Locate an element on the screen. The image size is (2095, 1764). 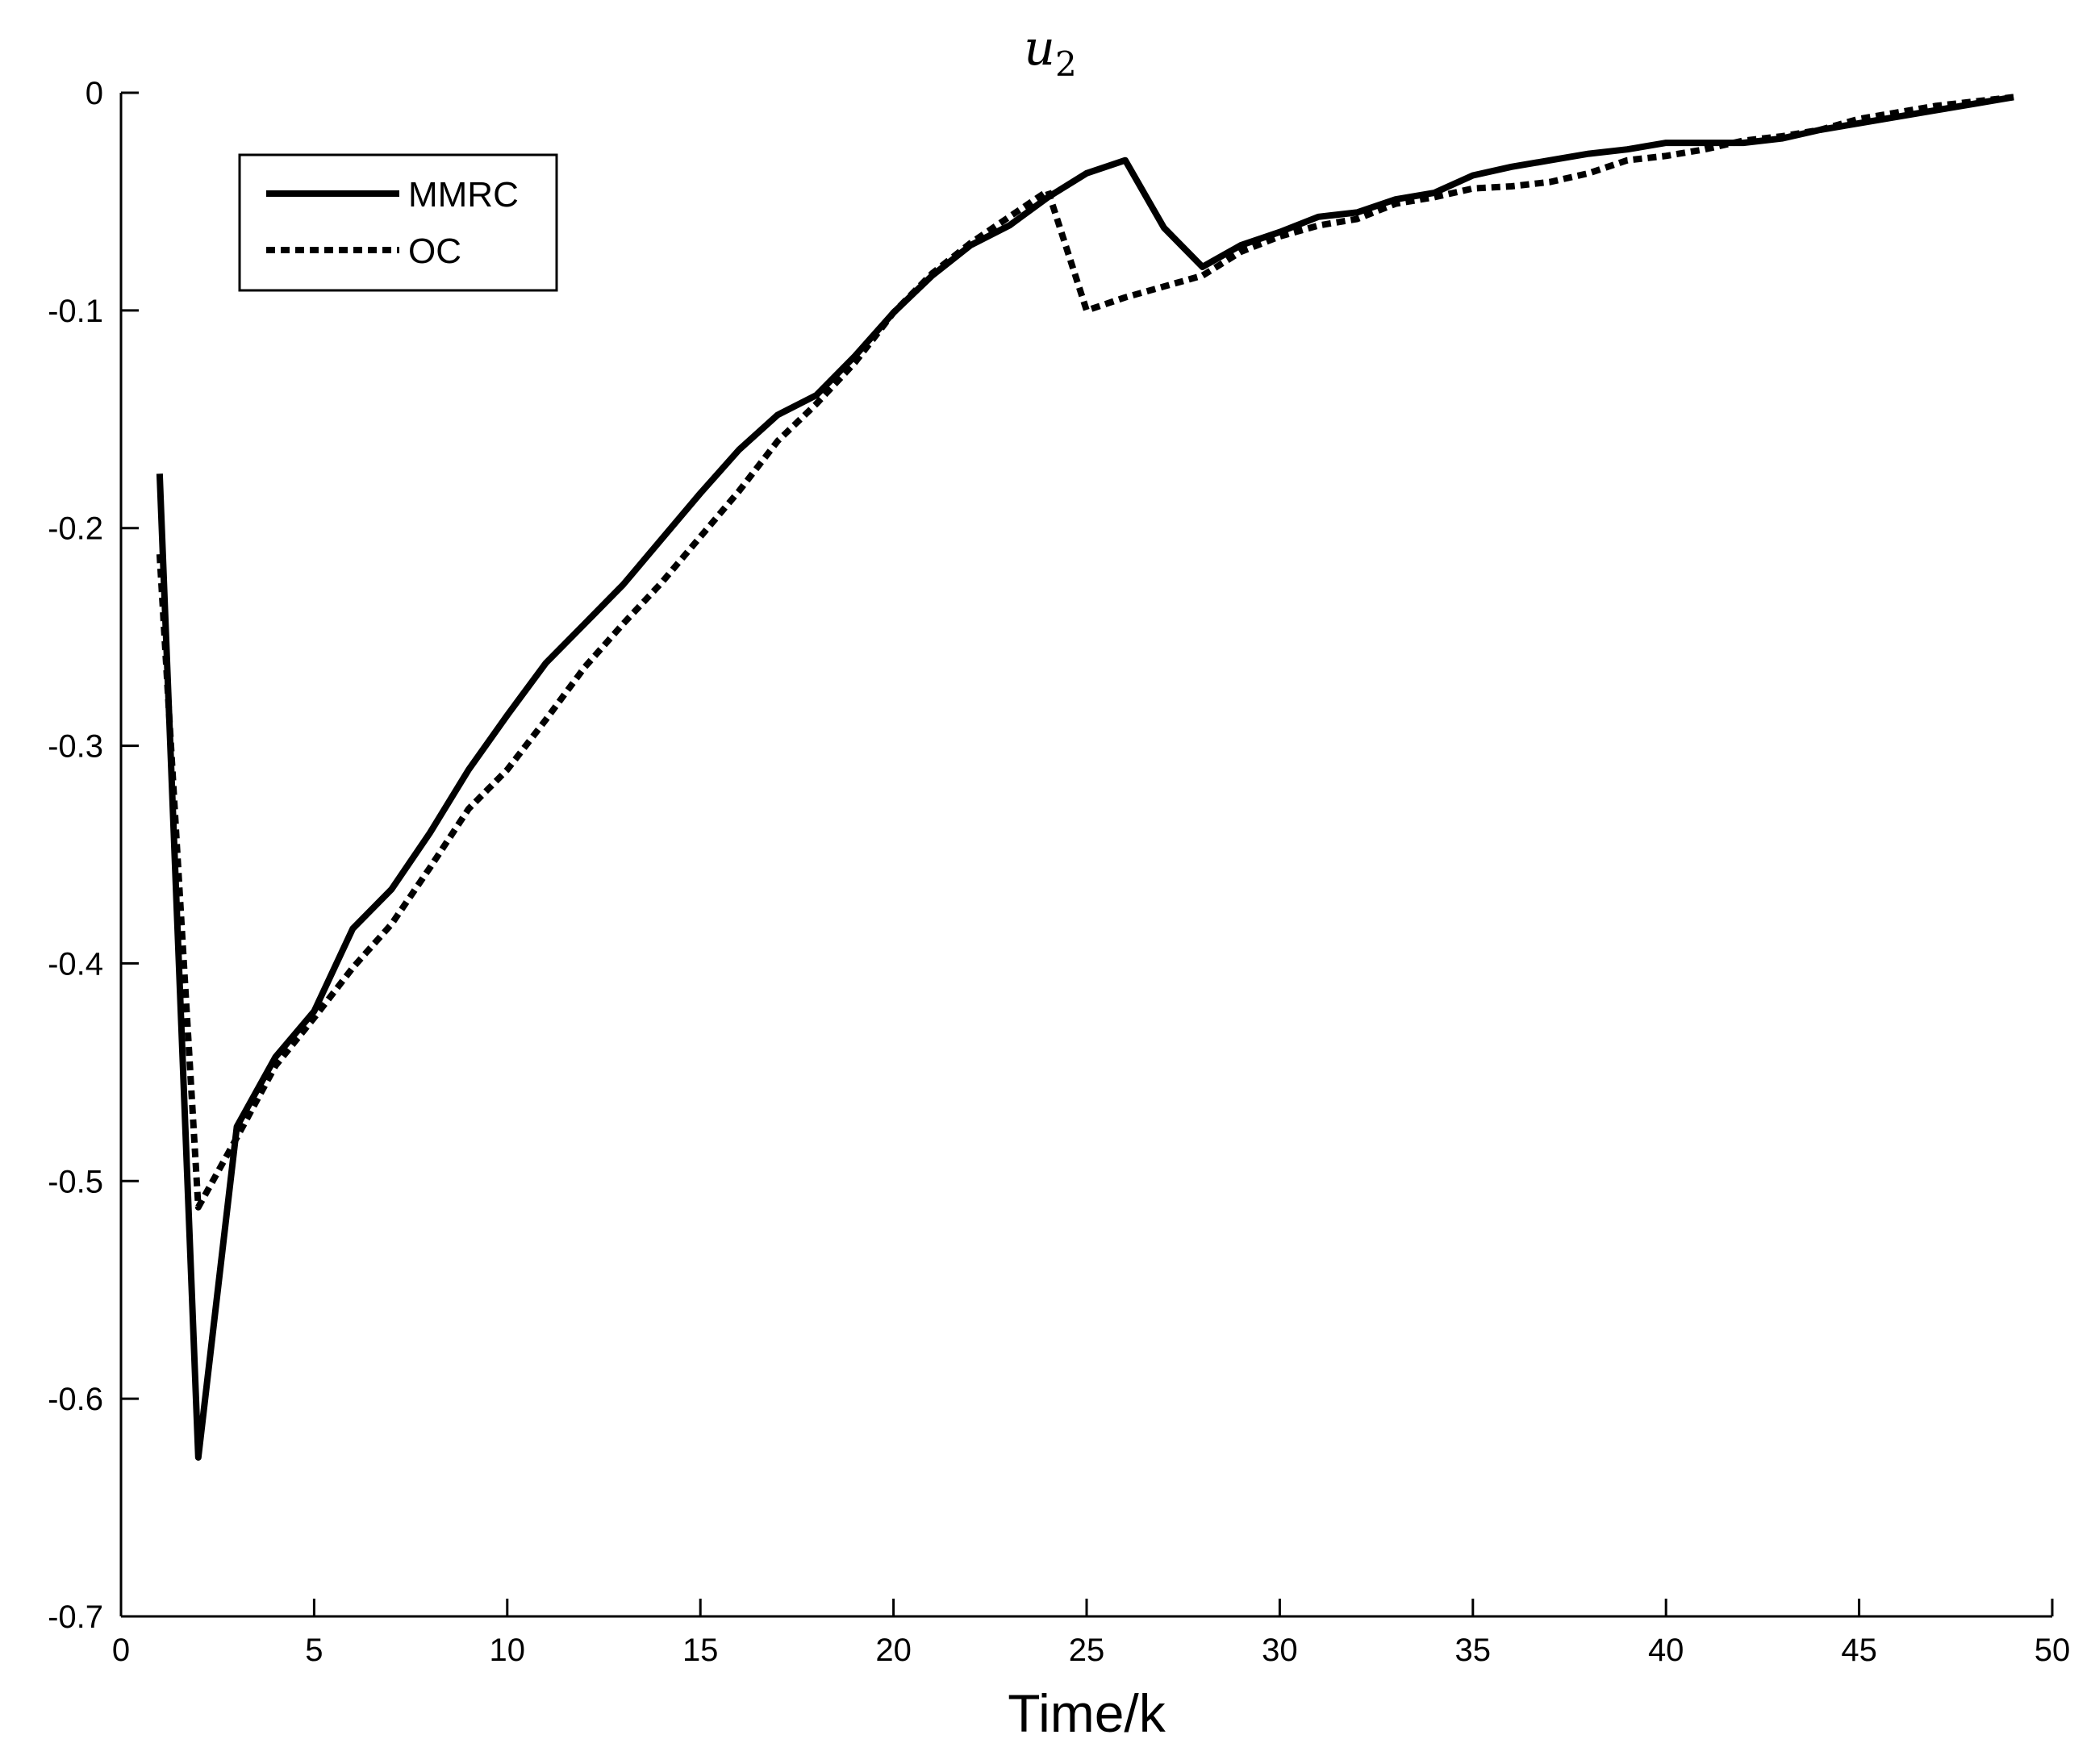
y-tick-label: -0.5 is located at coordinates (75, 1181).